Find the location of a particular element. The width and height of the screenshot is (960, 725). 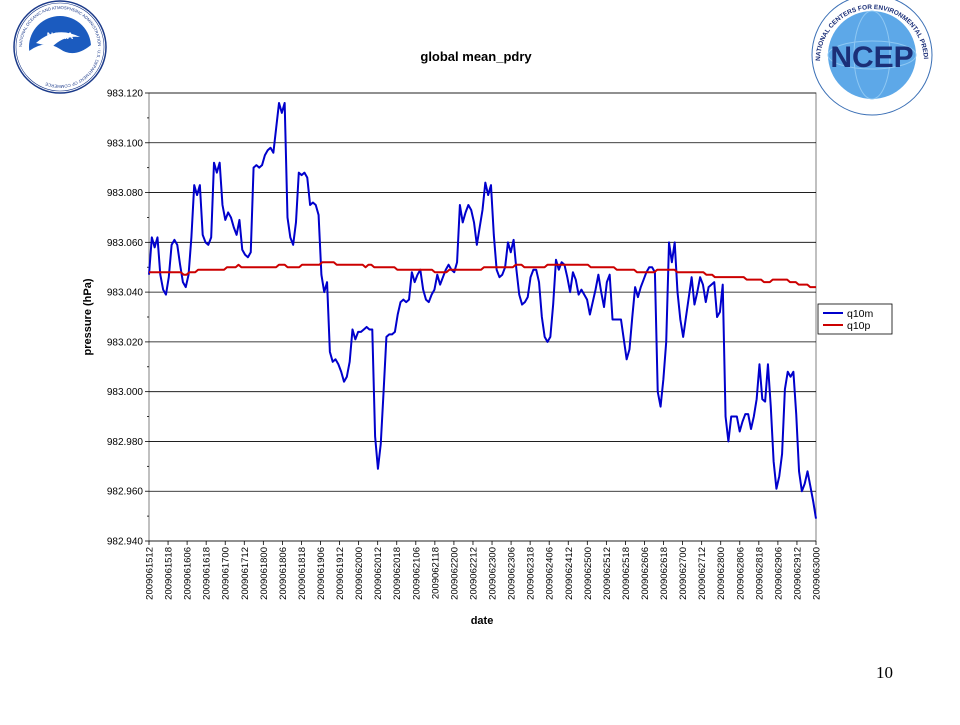

x-tick-label: 2009061606 is located at coordinates (188, 573).